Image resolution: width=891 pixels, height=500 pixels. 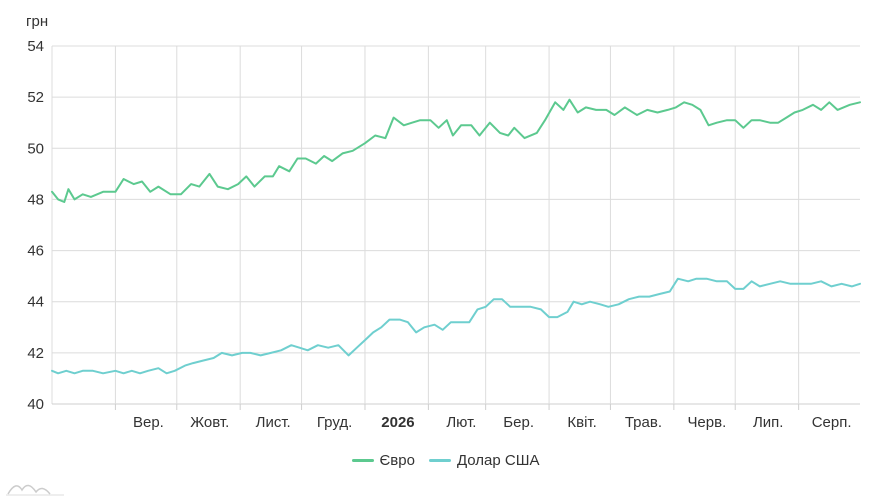 I want to click on y-tick-label: 54, so click(x=35, y=46).